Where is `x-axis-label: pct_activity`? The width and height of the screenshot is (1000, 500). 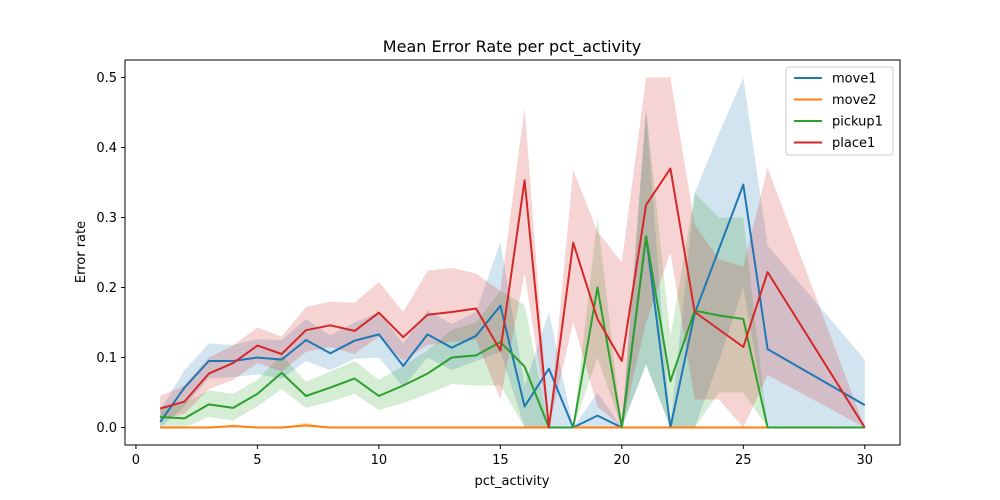 x-axis-label: pct_activity is located at coordinates (512, 481).